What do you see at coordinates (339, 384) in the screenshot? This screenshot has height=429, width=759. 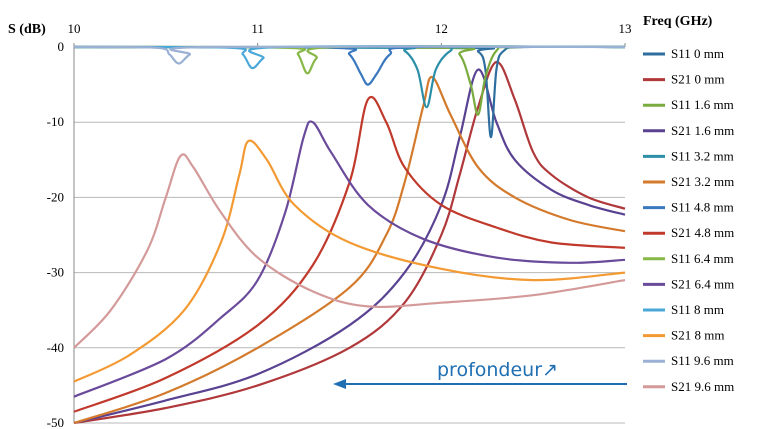 I see `arrowhead-icon` at bounding box center [339, 384].